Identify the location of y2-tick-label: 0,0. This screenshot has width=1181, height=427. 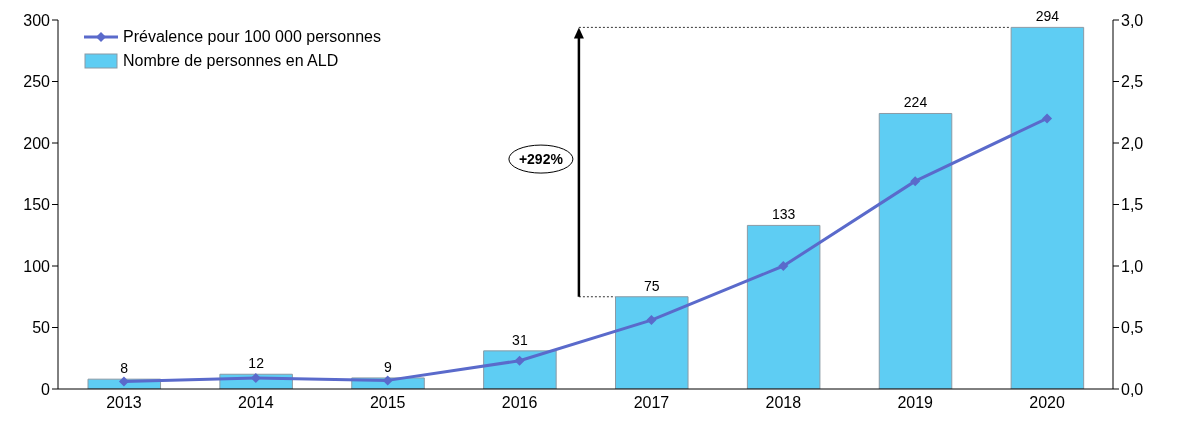
(1132, 389).